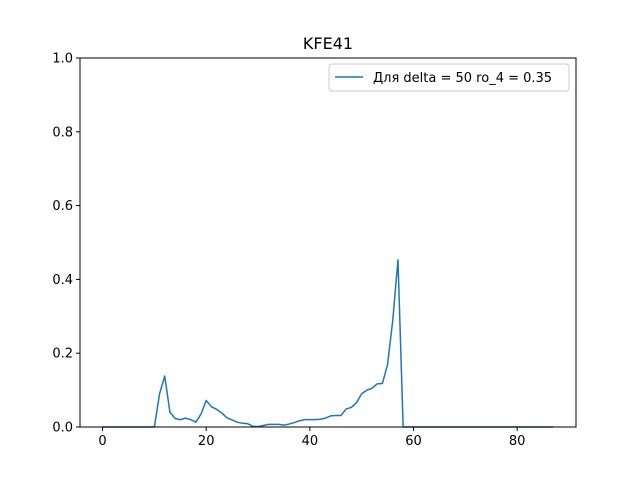 Image resolution: width=640 pixels, height=480 pixels. Describe the element at coordinates (328, 43) in the screenshot. I see `chart-title: KFE41` at that location.